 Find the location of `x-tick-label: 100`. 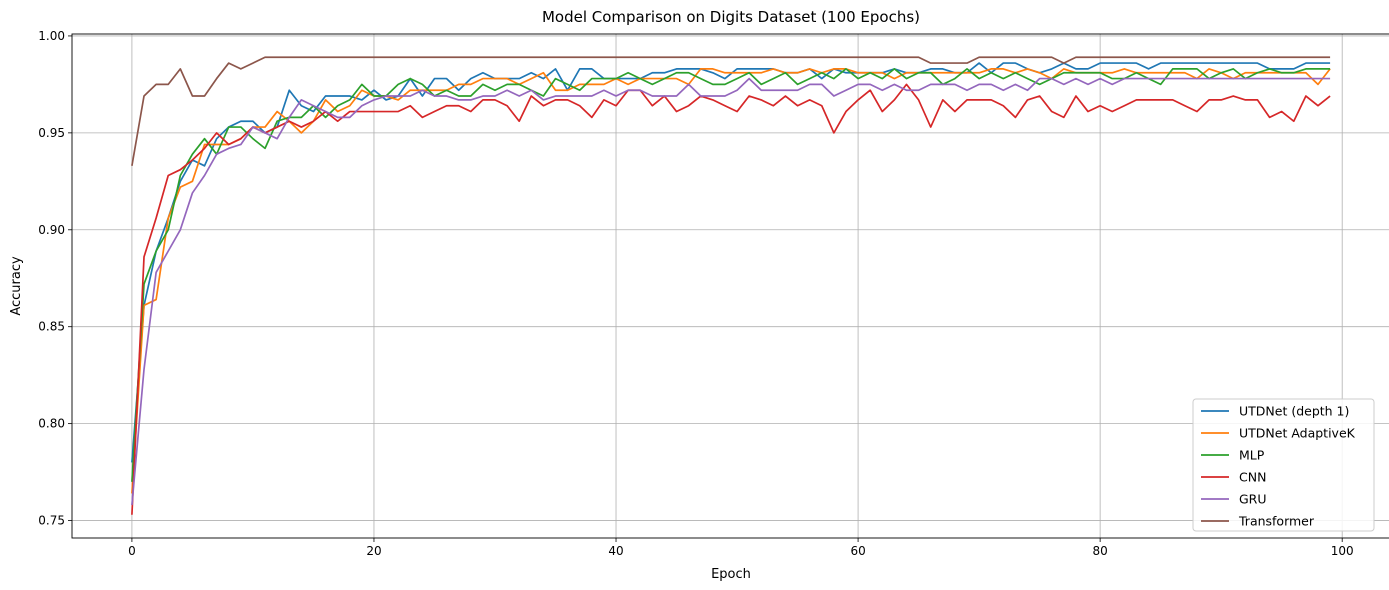

x-tick-label: 100 is located at coordinates (1342, 551).